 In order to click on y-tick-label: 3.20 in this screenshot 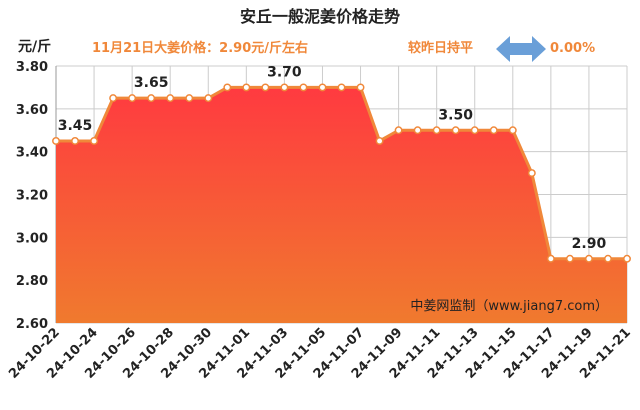, I will do `click(32, 196)`.